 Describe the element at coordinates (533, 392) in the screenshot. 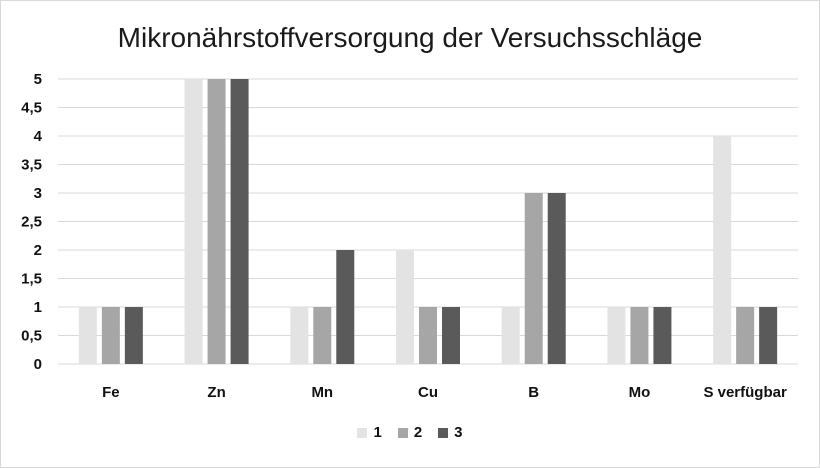

I see `x-tick-label: B` at that location.